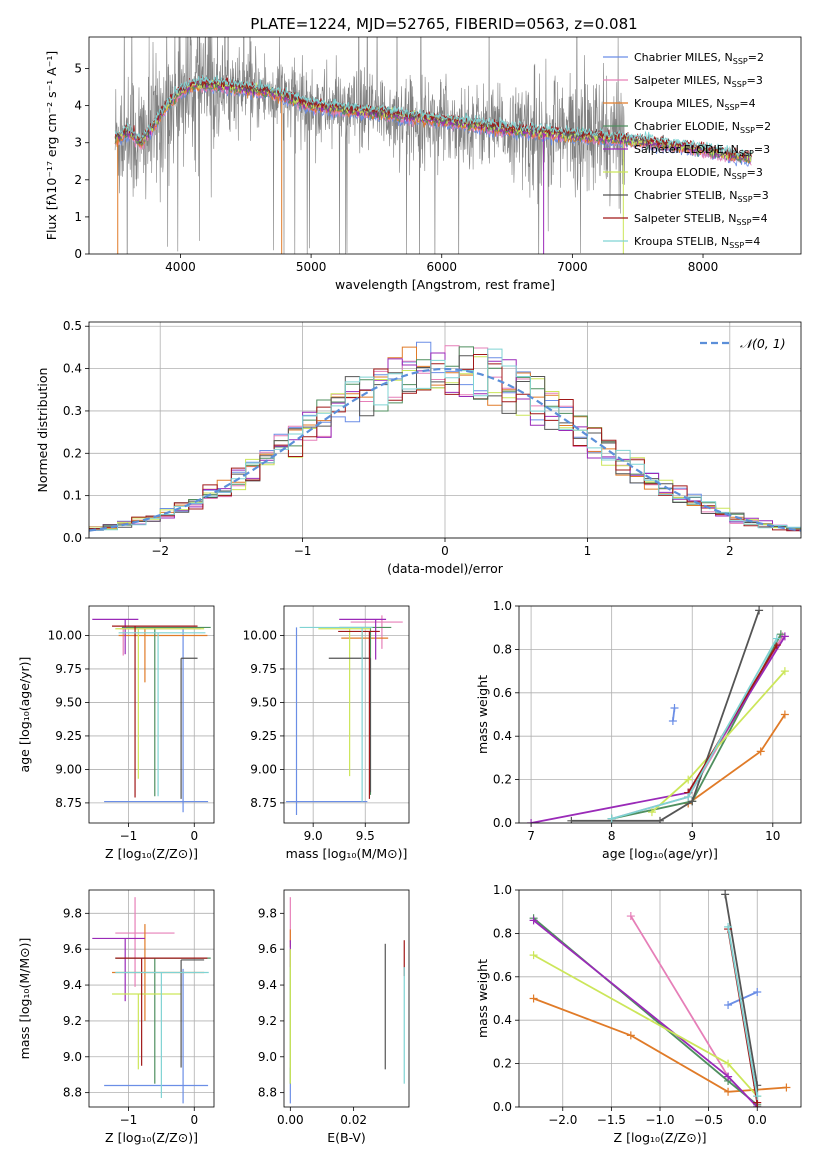 Image resolution: width=819 pixels, height=1170 pixels. Describe the element at coordinates (612, 836) in the screenshot. I see `x-tick-label: 8` at that location.